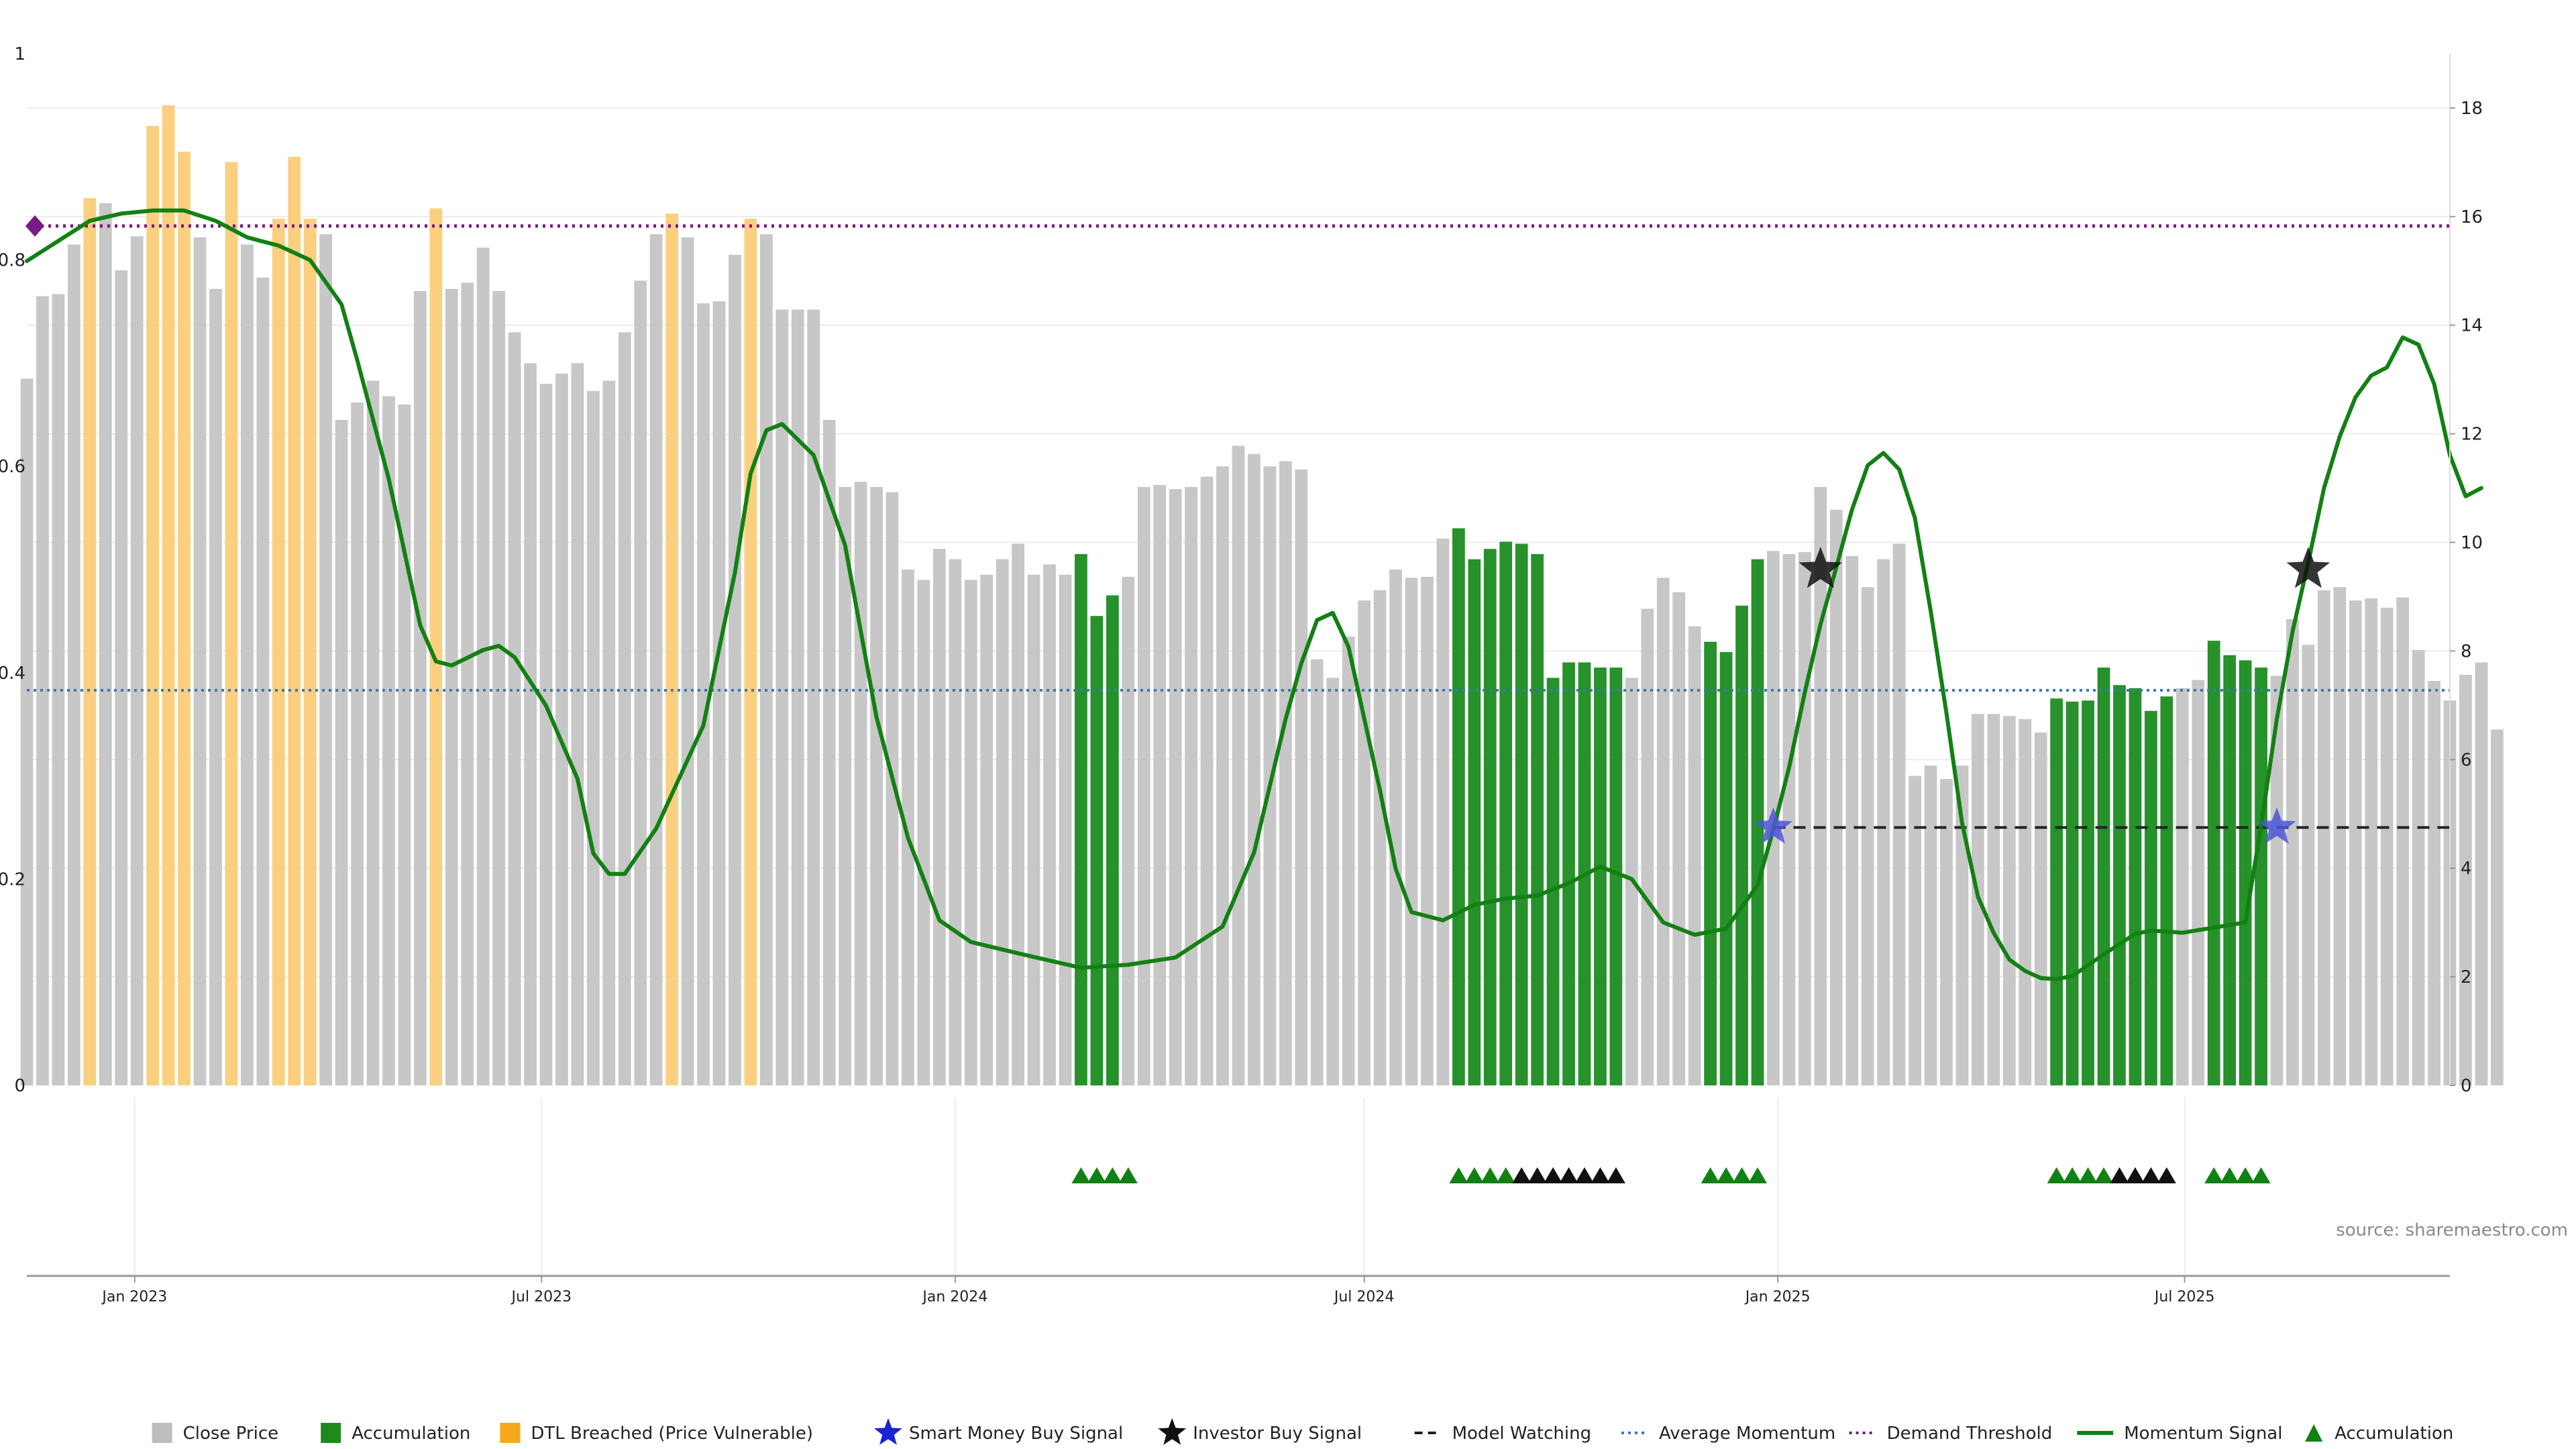 Image resolution: width=2576 pixels, height=1449 pixels. I want to click on signal-markers, so click(2042, 695).